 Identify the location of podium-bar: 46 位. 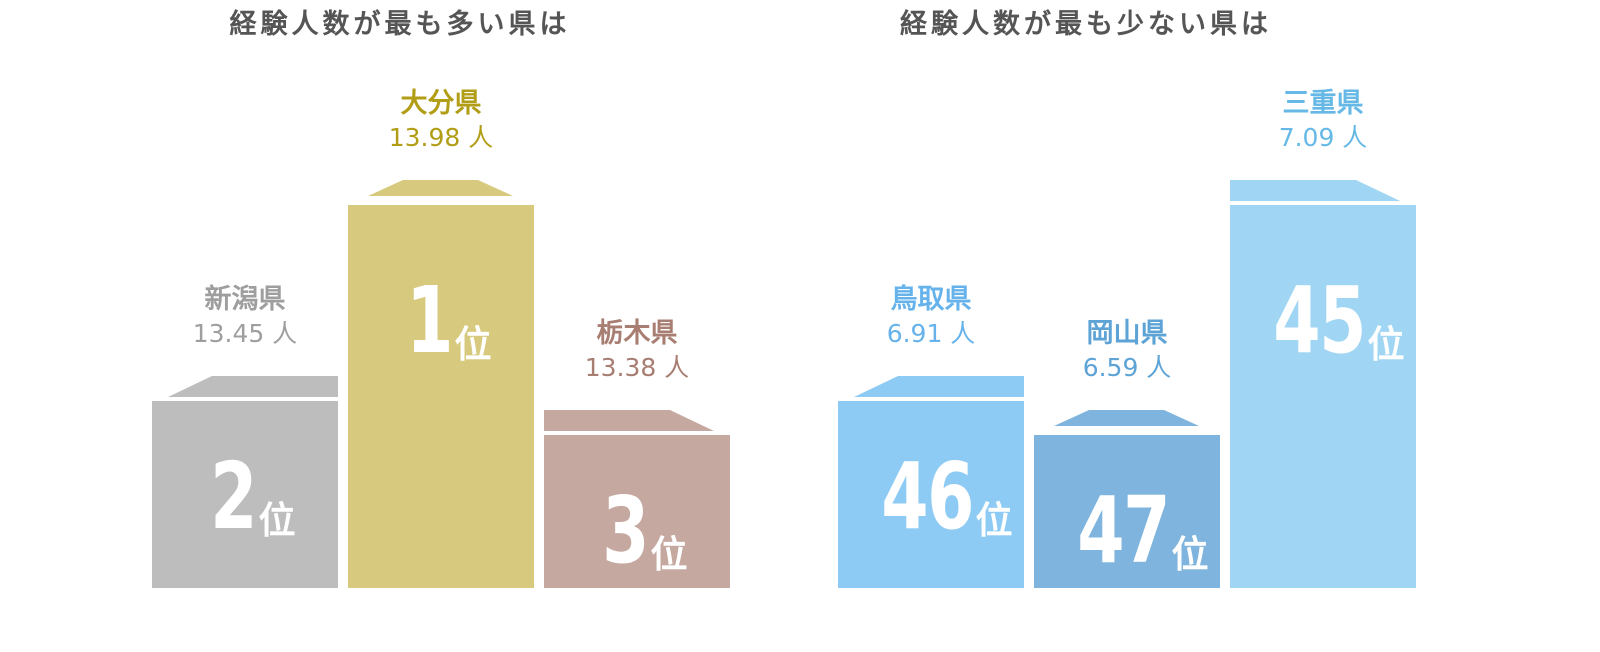
(931, 494).